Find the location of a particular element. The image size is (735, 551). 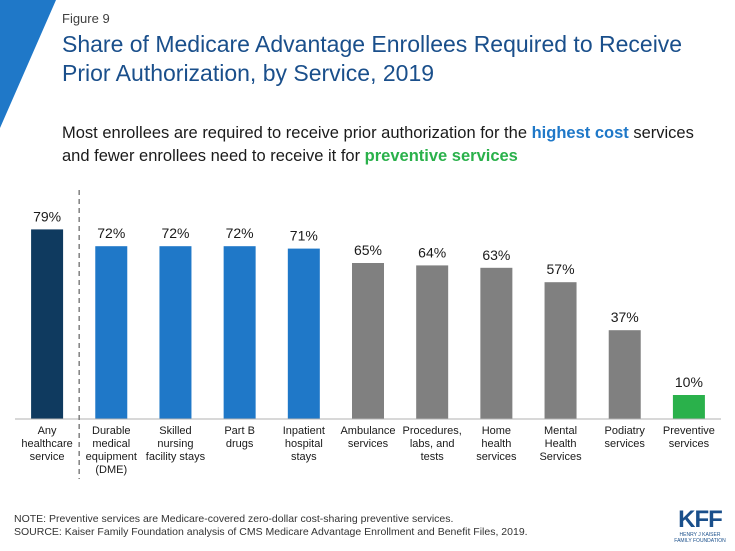

category-label: Inpatient hospital stays is located at coordinates (304, 444).